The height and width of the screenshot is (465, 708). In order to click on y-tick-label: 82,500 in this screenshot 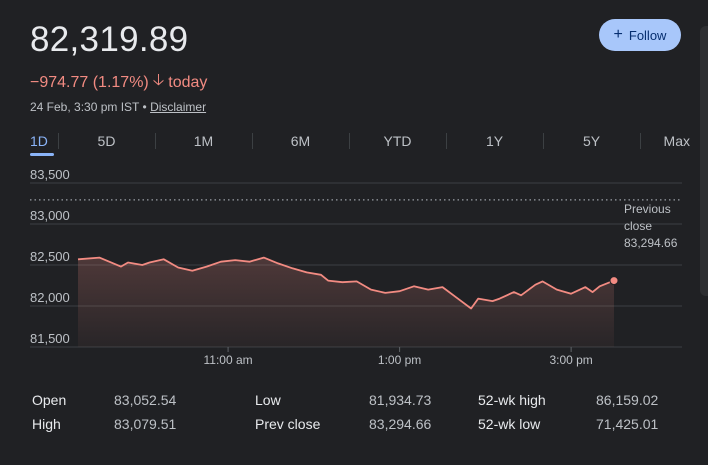, I will do `click(50, 256)`.